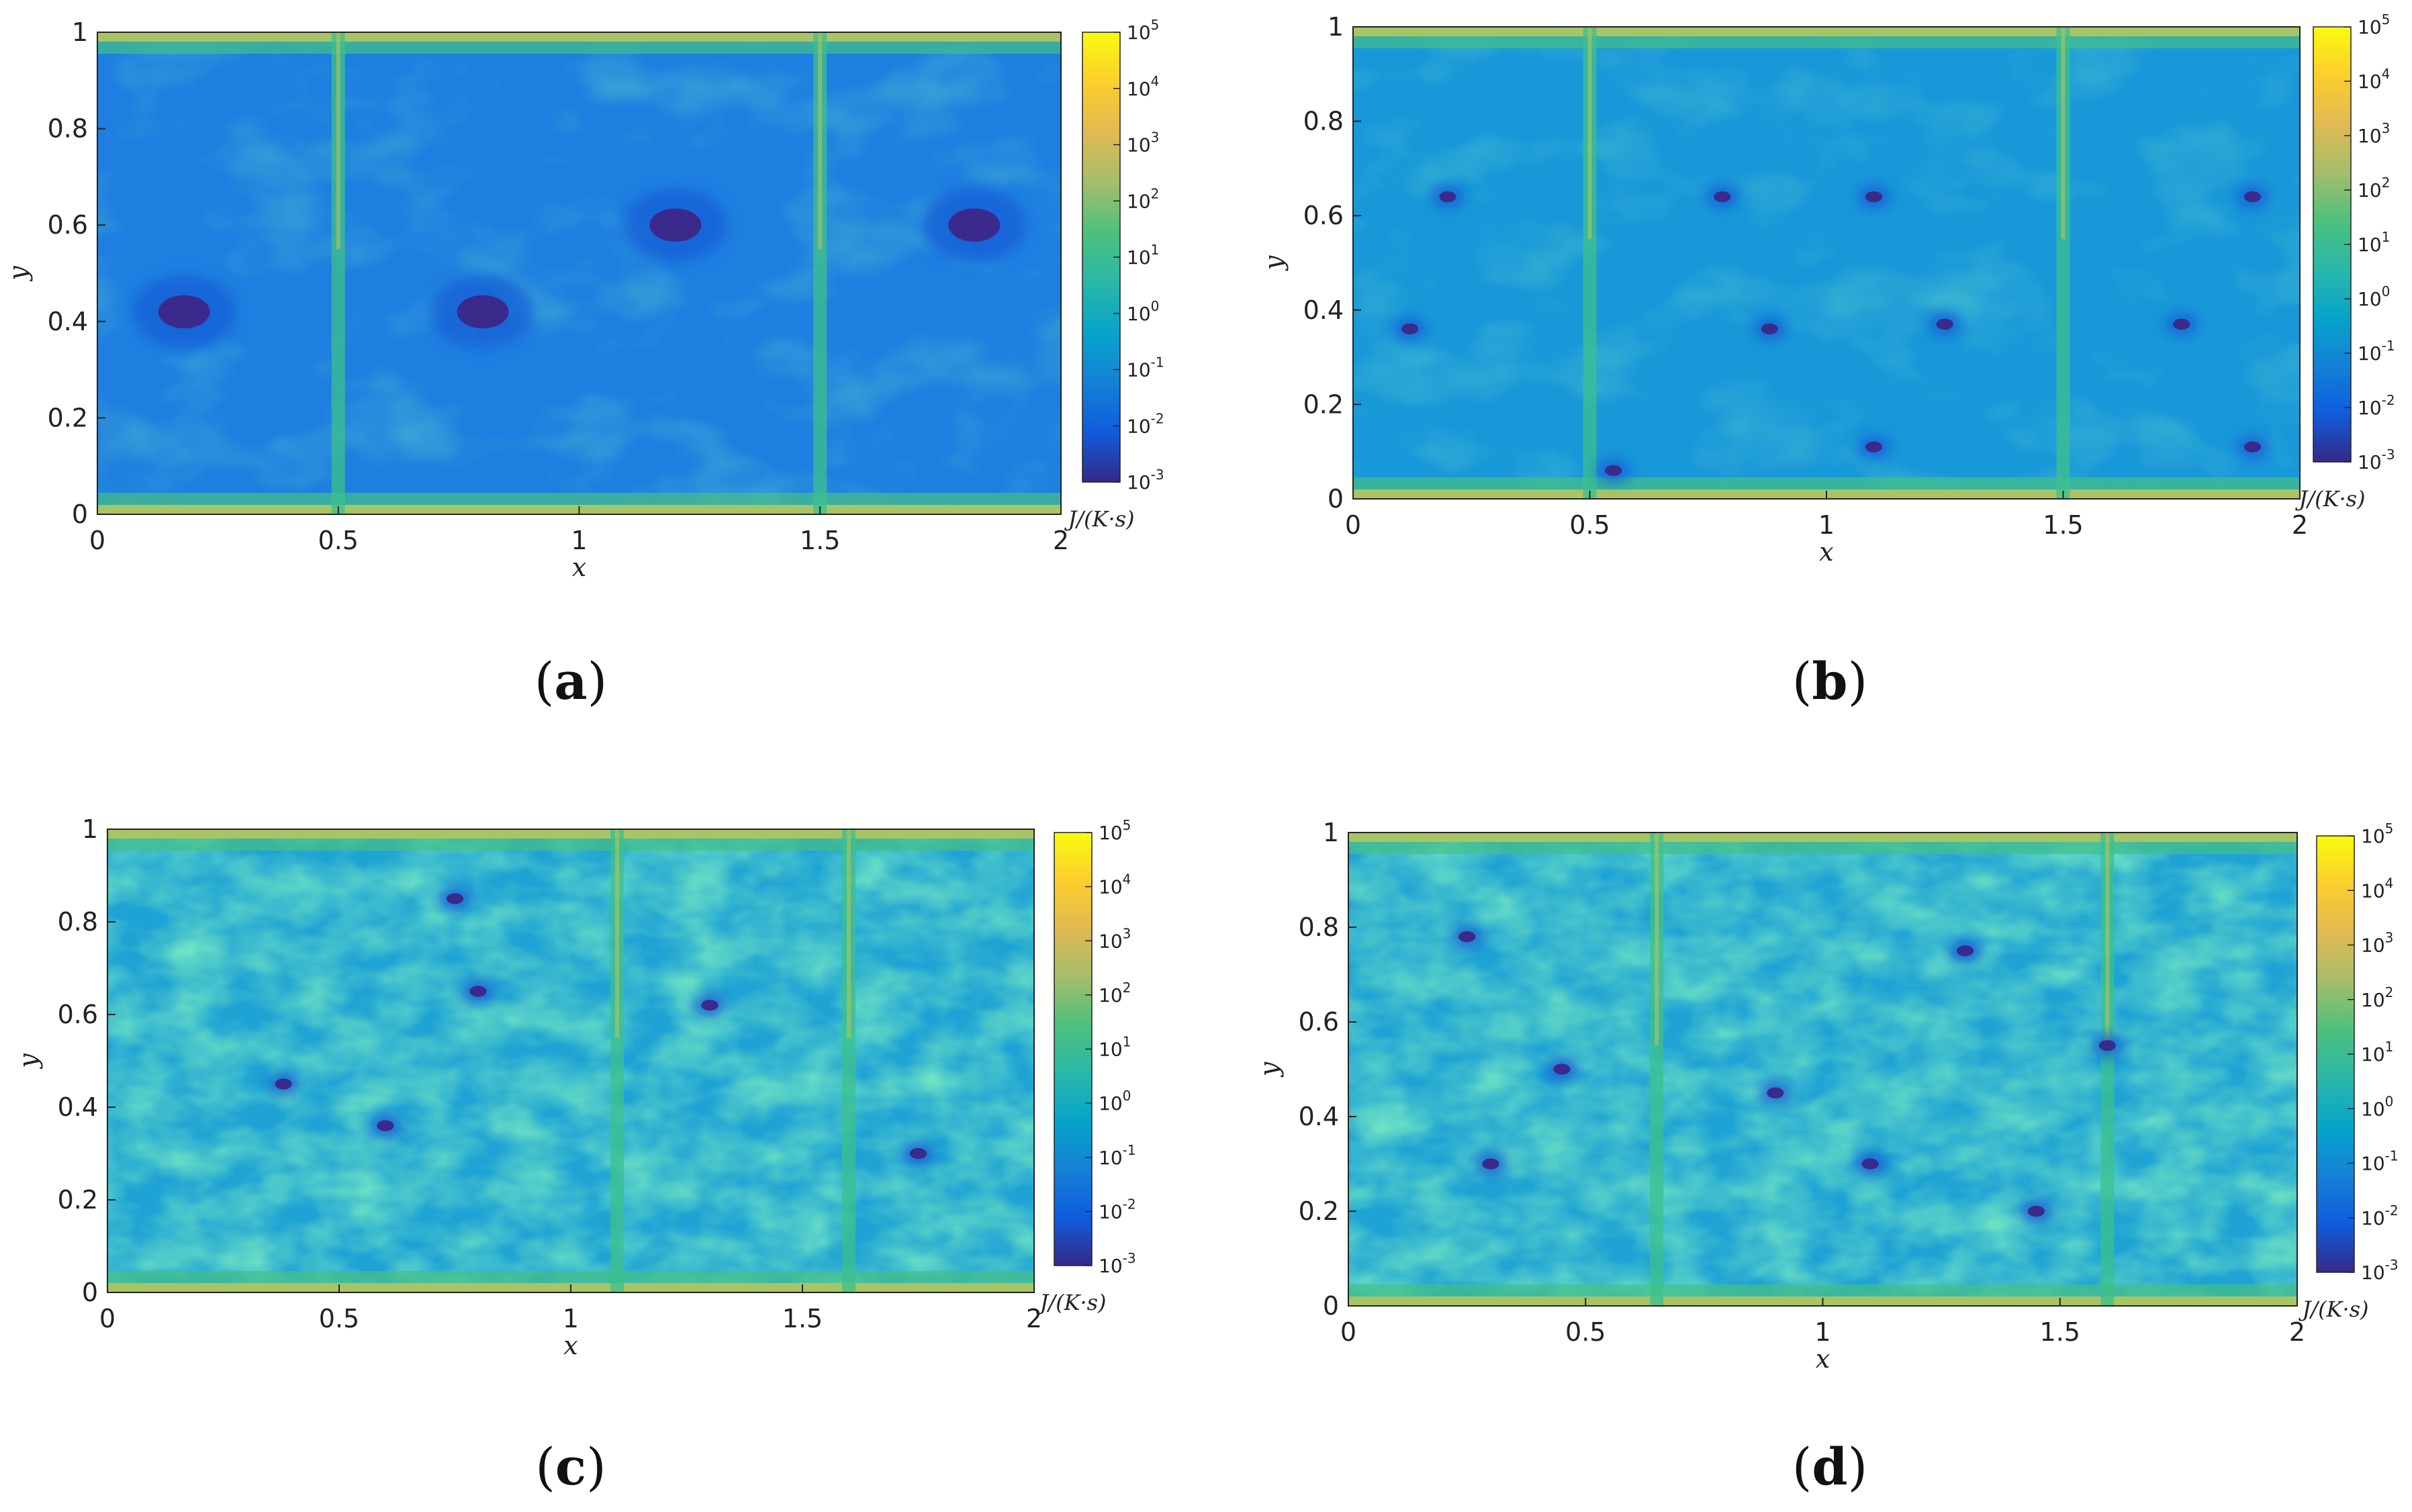 The image size is (2412, 1512). I want to click on caption-c: (c), so click(570, 1467).